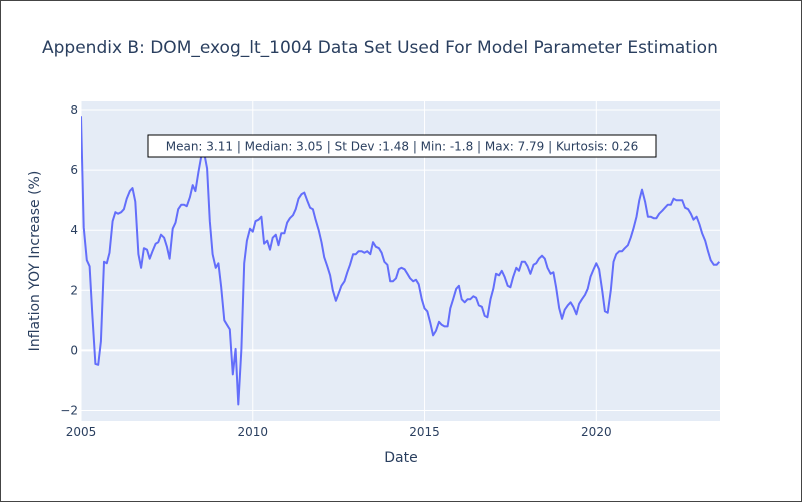 The width and height of the screenshot is (802, 502). I want to click on y-axis-title: Inflation YOY Increase (%), so click(35, 261).